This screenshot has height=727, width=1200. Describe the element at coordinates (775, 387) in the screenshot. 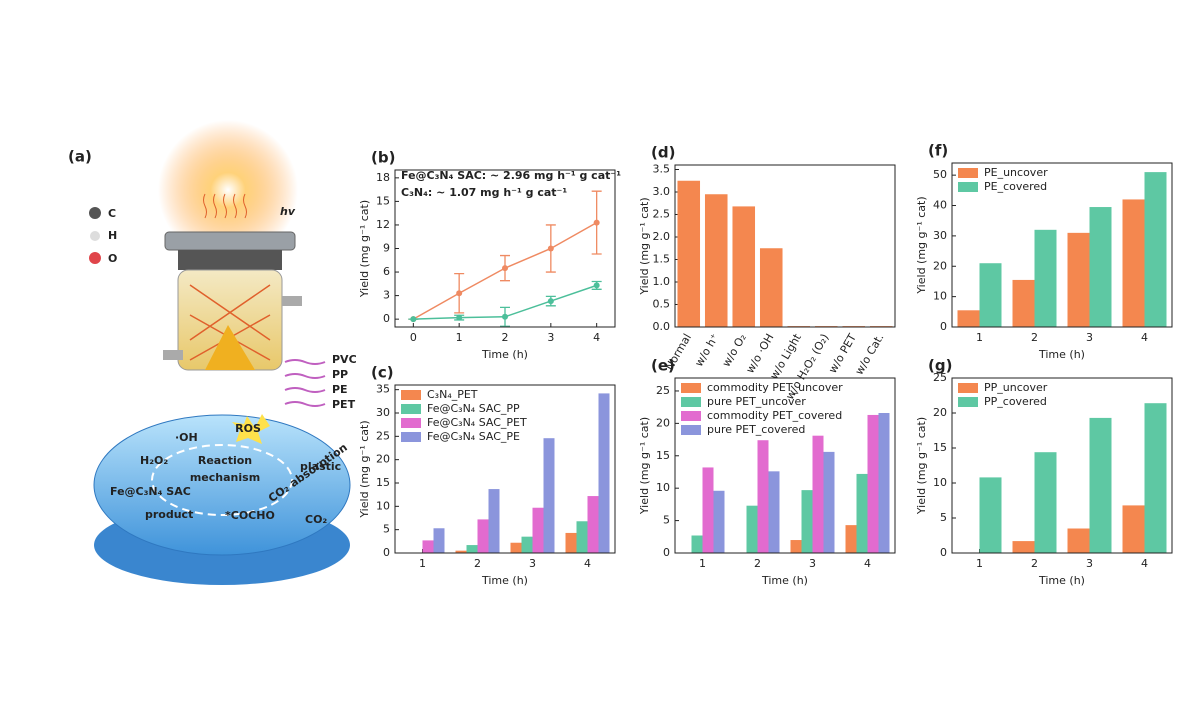

I see `legend-label: commodity PET_uncover` at that location.